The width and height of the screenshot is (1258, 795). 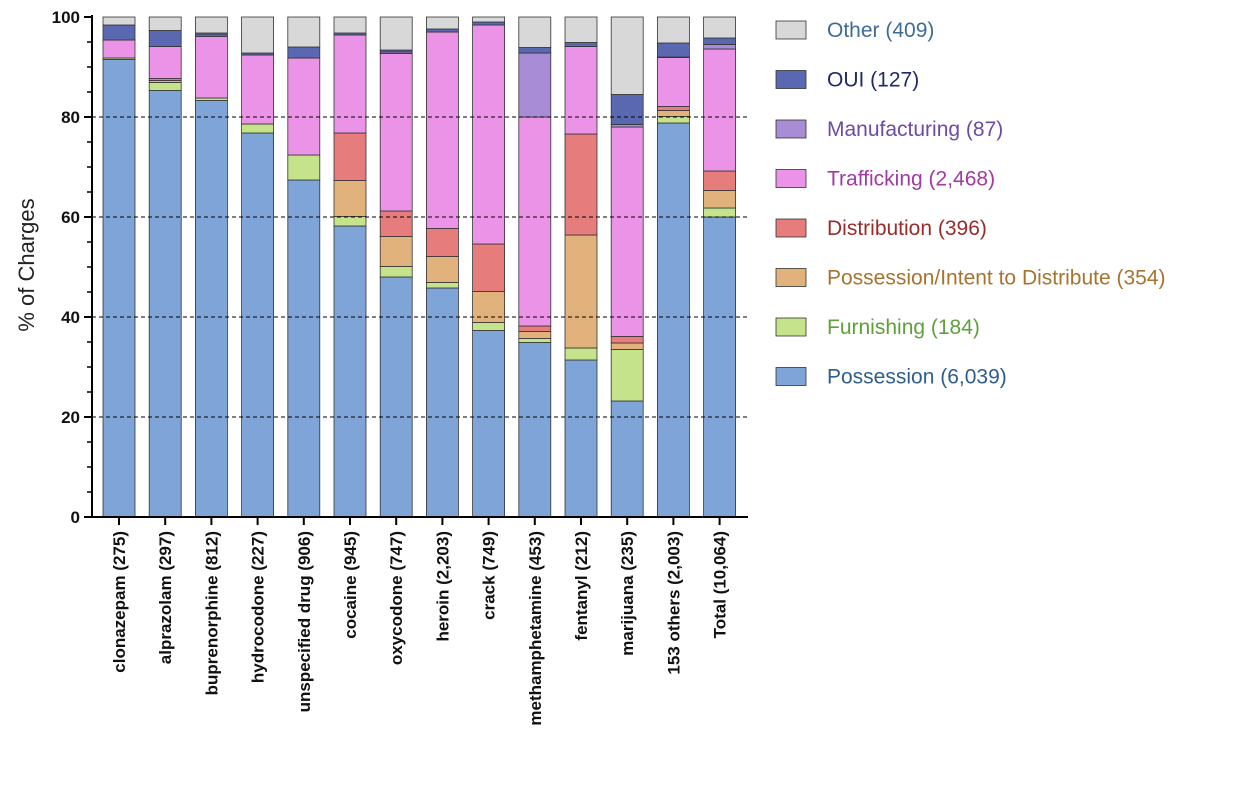 What do you see at coordinates (211, 613) in the screenshot?
I see `x-category-label: buprenorphine (812)` at bounding box center [211, 613].